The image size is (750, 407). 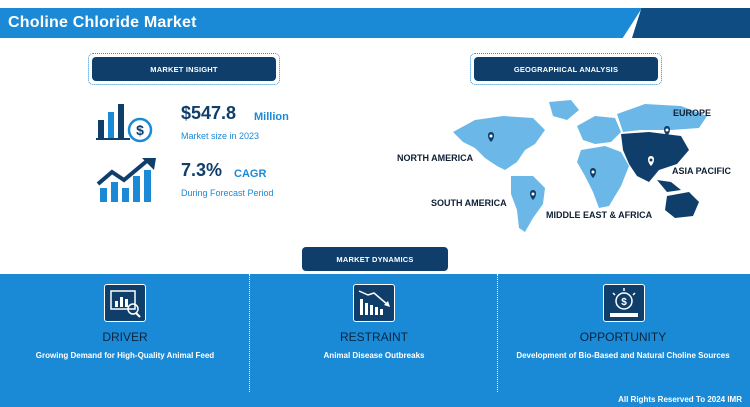 What do you see at coordinates (227, 193) in the screenshot?
I see `cagr-label: During Forecast Period` at bounding box center [227, 193].